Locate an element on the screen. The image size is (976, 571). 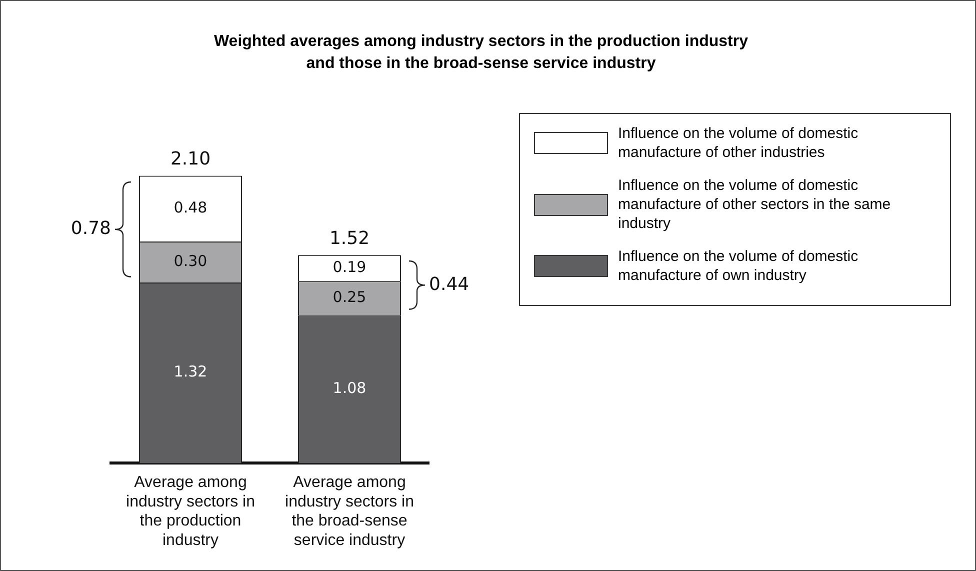
total-label: 1.52 is located at coordinates (349, 238).